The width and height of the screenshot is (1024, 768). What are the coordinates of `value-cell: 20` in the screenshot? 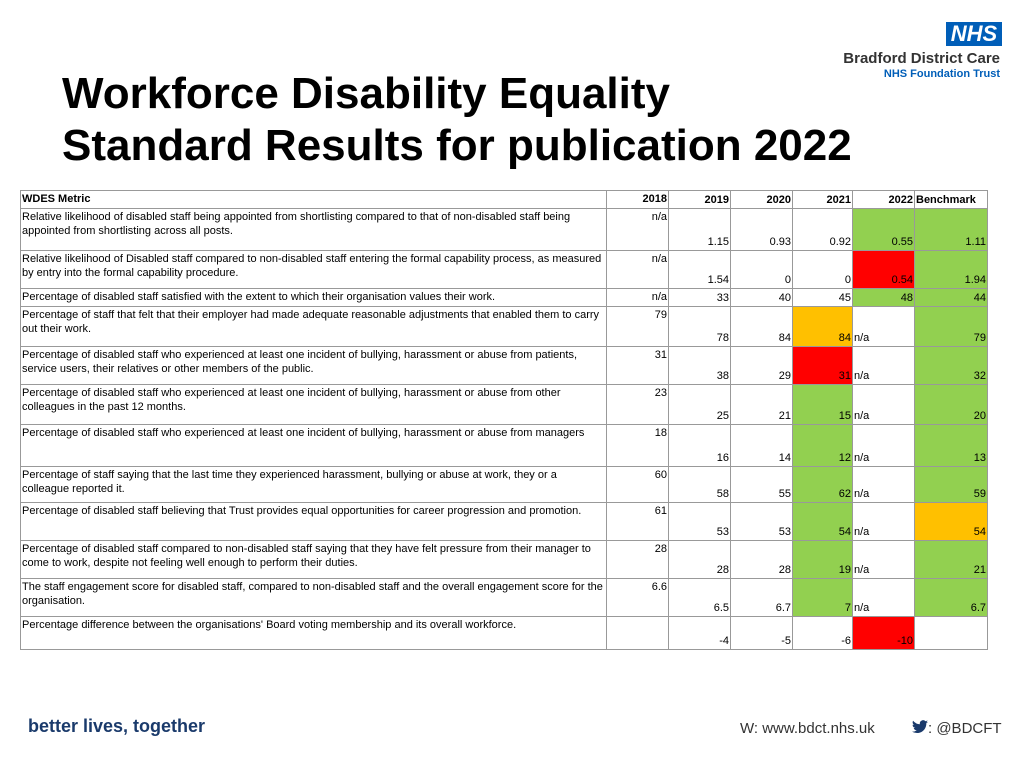 It's located at (951, 405).